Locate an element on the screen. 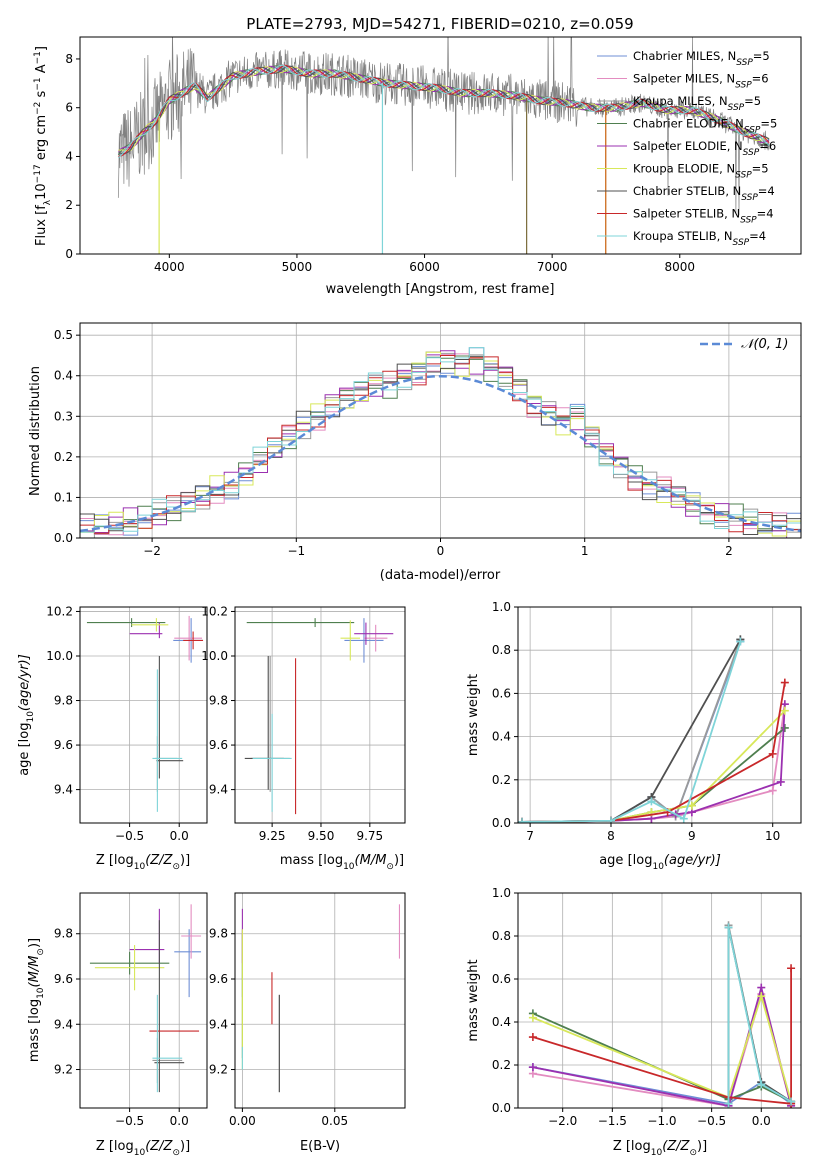 The height and width of the screenshot is (1170, 819). residuals-xticklabel-0: −2 is located at coordinates (152, 551).